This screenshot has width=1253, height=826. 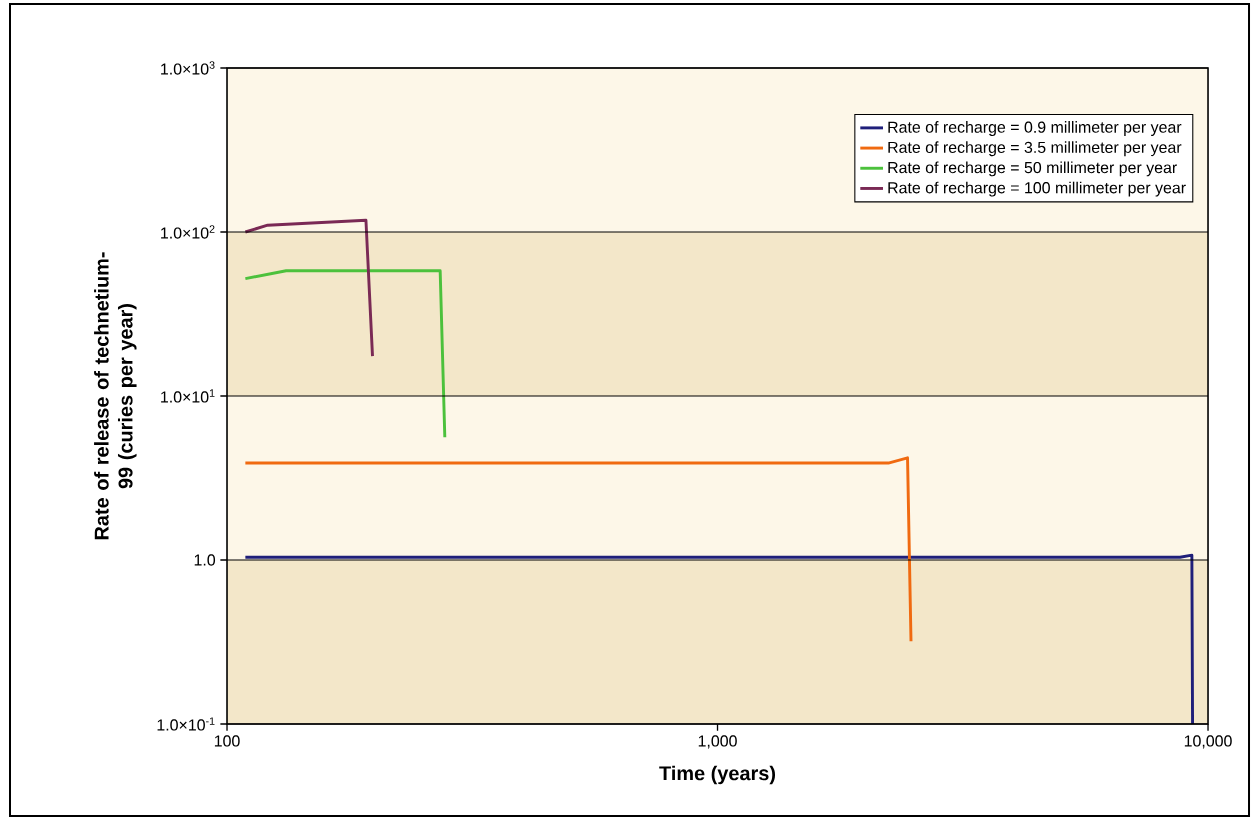 What do you see at coordinates (186, 724) in the screenshot?
I see `y-tick-label: 1.0×10$^{-1}$` at bounding box center [186, 724].